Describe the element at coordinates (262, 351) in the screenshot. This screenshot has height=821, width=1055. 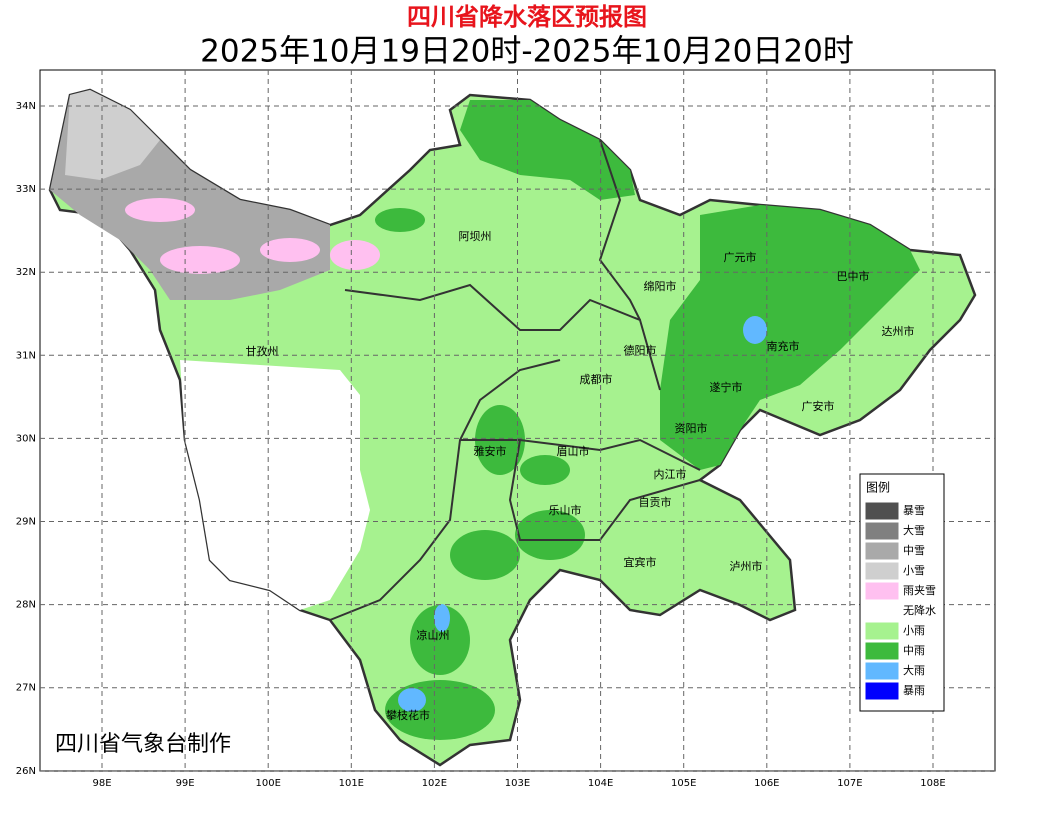
I see `place-label: 甘孜州` at that location.